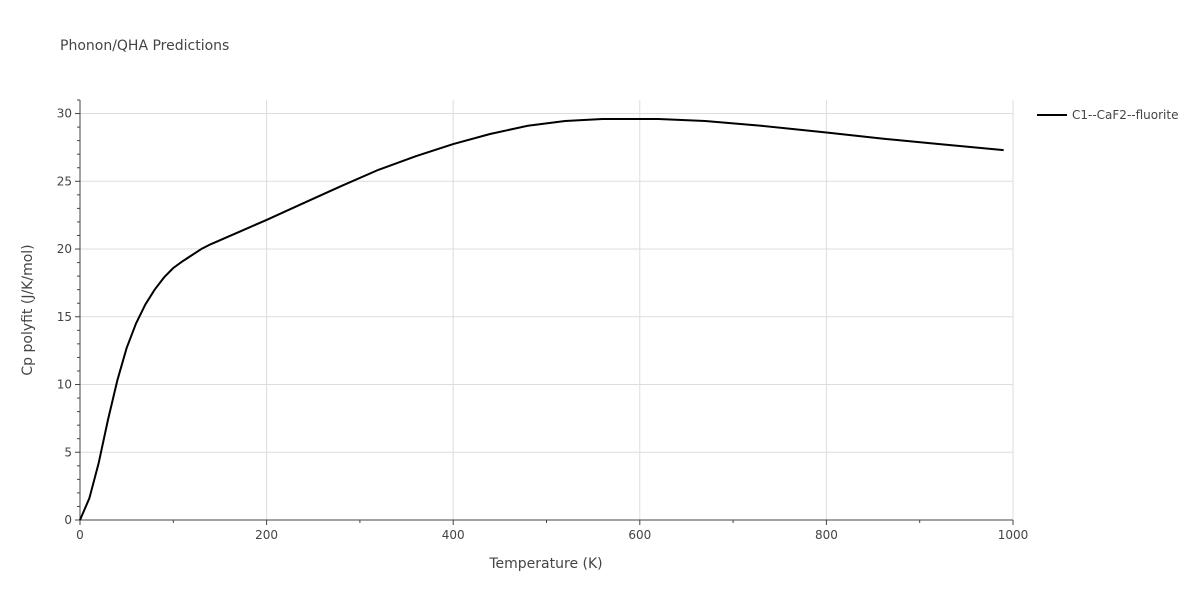 This screenshot has height=600, width=1200. What do you see at coordinates (28, 309) in the screenshot?
I see `y-axis-label: Cp polyfit (J/K/mol)` at bounding box center [28, 309].